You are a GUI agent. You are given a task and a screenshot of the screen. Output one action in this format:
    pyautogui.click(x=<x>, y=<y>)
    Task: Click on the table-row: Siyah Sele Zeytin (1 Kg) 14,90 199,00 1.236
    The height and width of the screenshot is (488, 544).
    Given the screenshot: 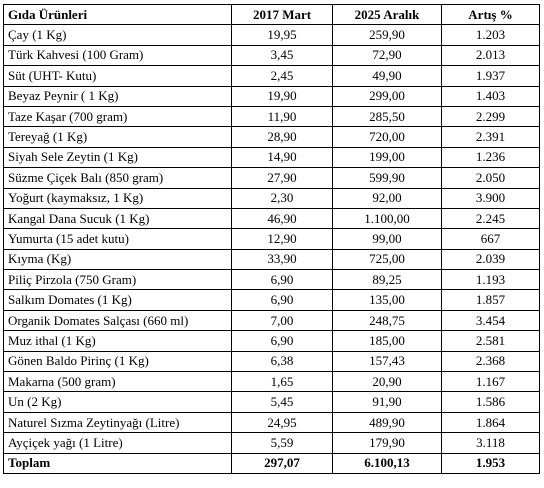 What is the action you would take?
    pyautogui.click(x=271, y=157)
    